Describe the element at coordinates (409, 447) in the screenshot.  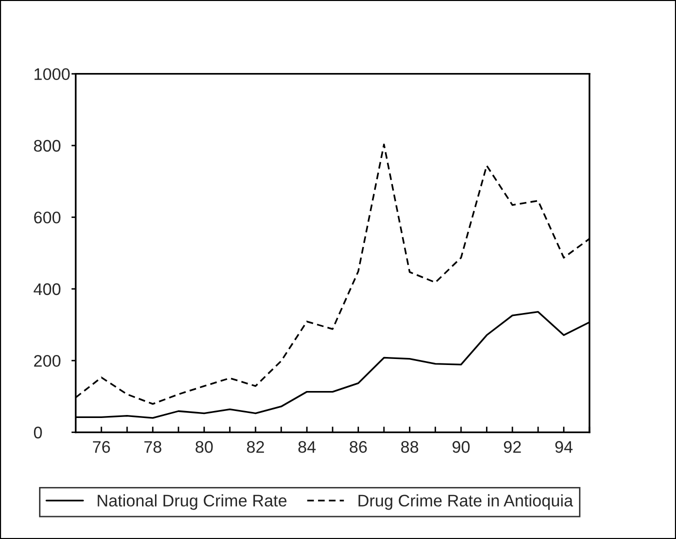
I see `x-tick-label: 88` at that location.